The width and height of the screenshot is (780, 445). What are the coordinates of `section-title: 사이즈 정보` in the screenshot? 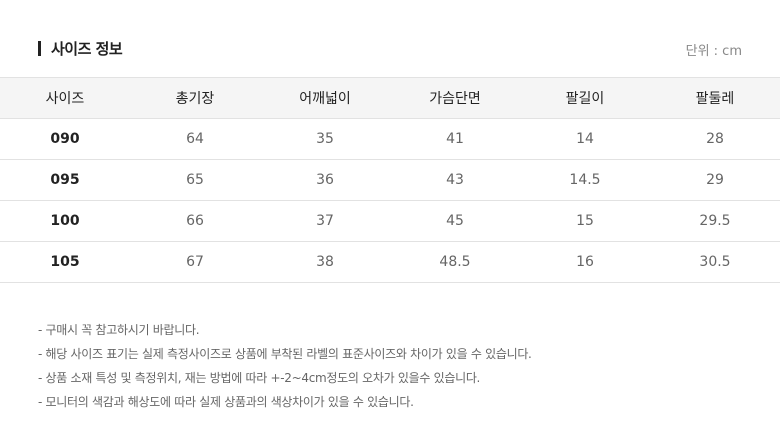 It's located at (87, 49).